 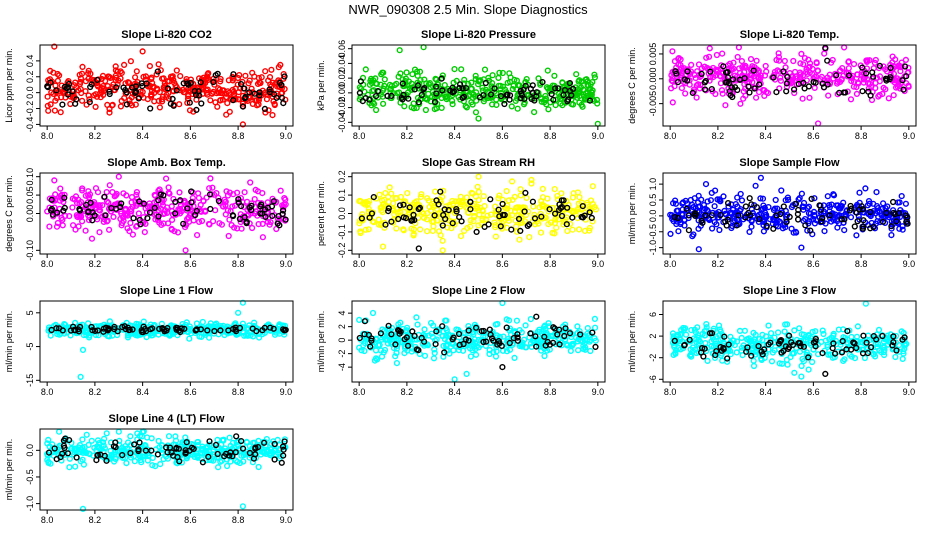 What do you see at coordinates (653, 104) in the screenshot?
I see `y-tick-label: -0.005` at bounding box center [653, 104].